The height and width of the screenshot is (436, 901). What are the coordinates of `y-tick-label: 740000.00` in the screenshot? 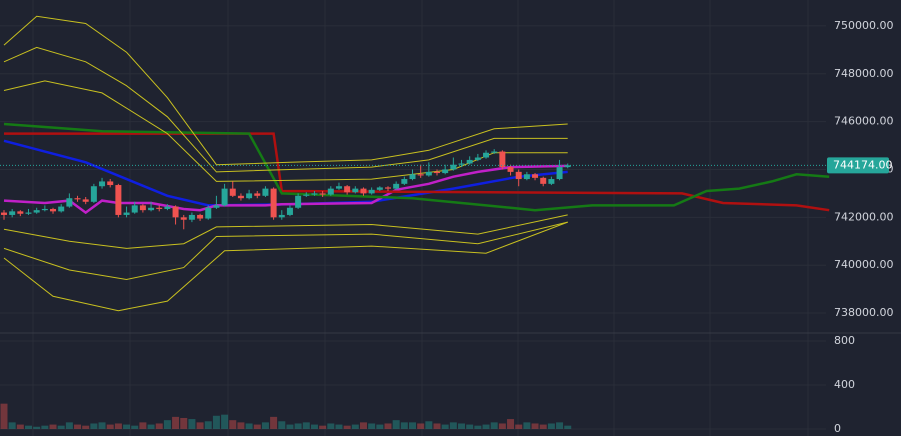 It's located at (864, 264).